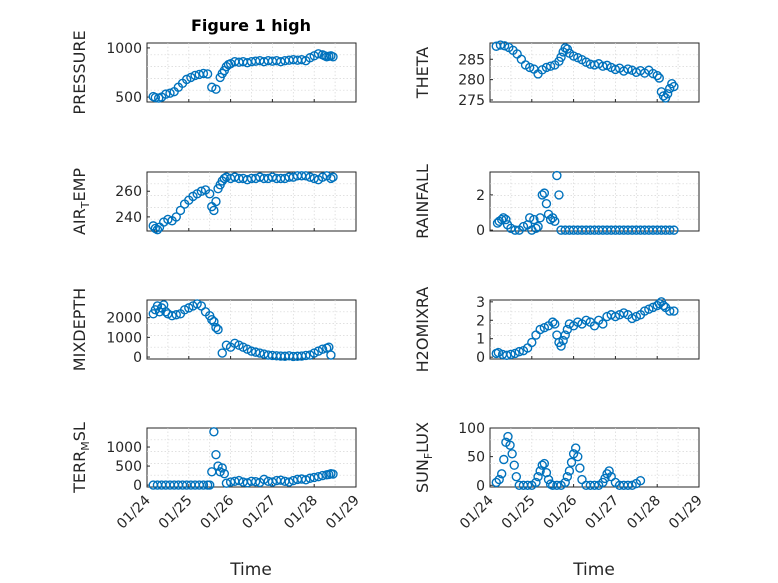 This screenshot has width=778, height=583. What do you see at coordinates (128, 467) in the screenshot?
I see `terr-msl-ytick-label: 500` at bounding box center [128, 467].